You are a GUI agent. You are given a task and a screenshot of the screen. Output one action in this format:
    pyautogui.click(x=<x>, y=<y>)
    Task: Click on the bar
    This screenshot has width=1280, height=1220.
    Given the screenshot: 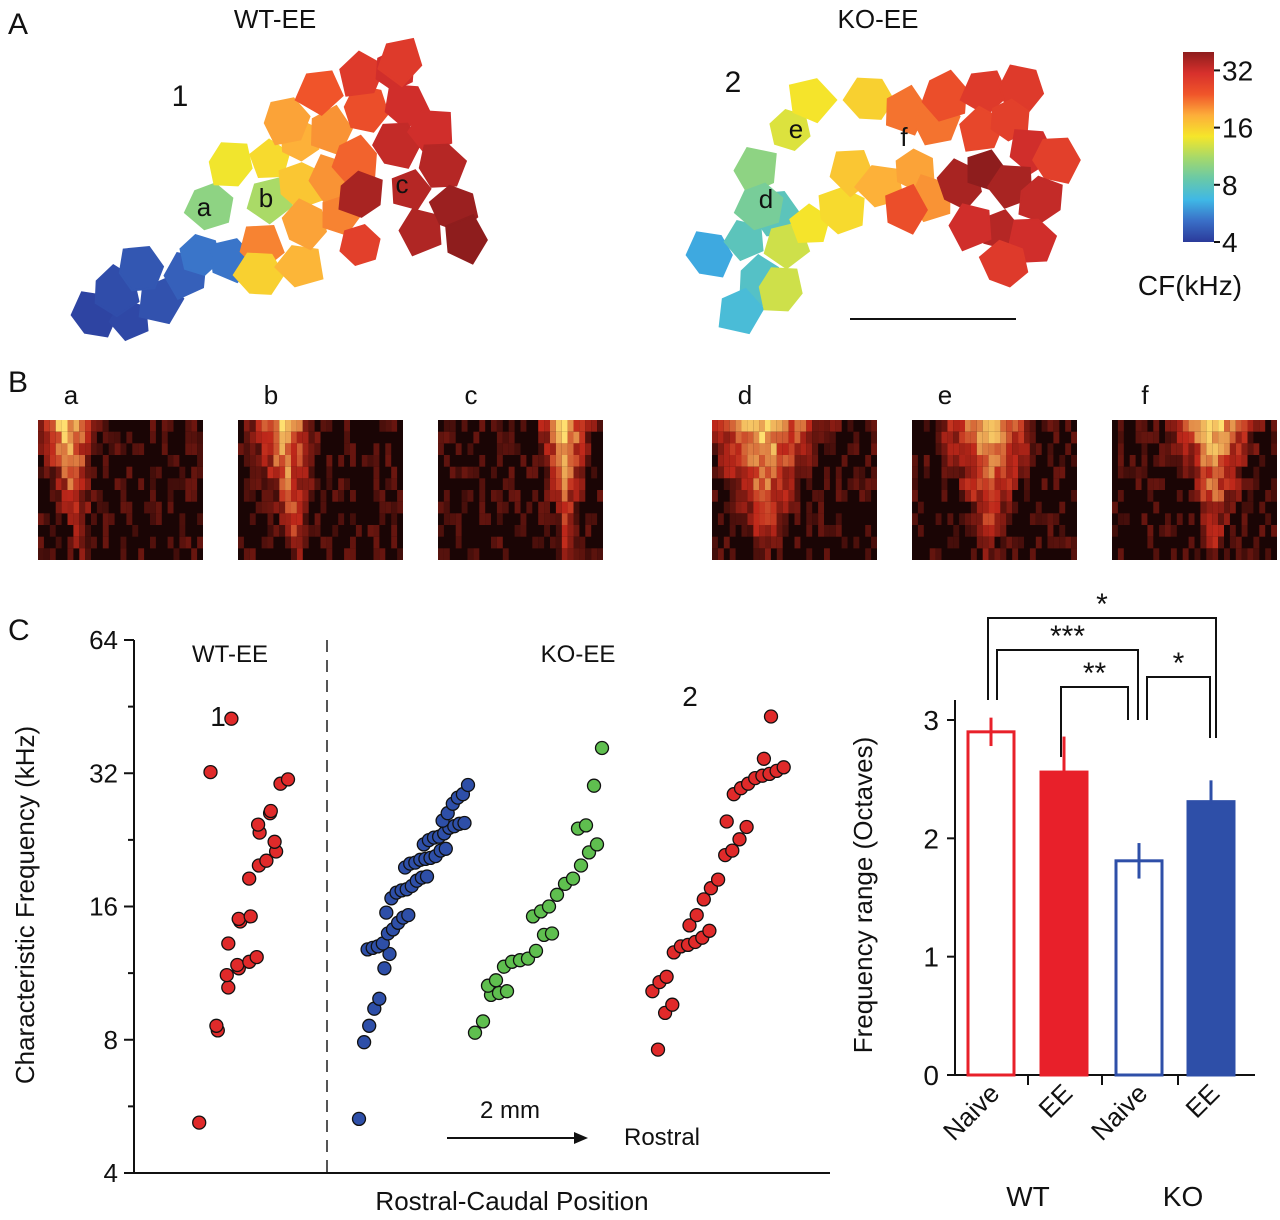 What is the action you would take?
    pyautogui.click(x=1139, y=968)
    